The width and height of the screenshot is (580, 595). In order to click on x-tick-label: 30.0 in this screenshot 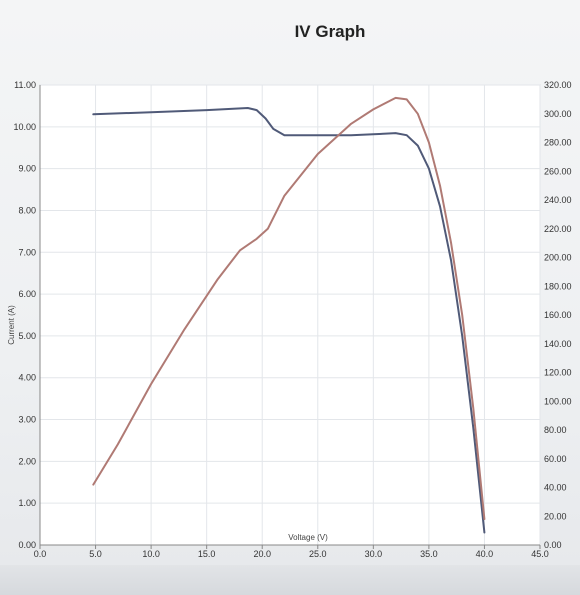, I will do `click(374, 554)`.